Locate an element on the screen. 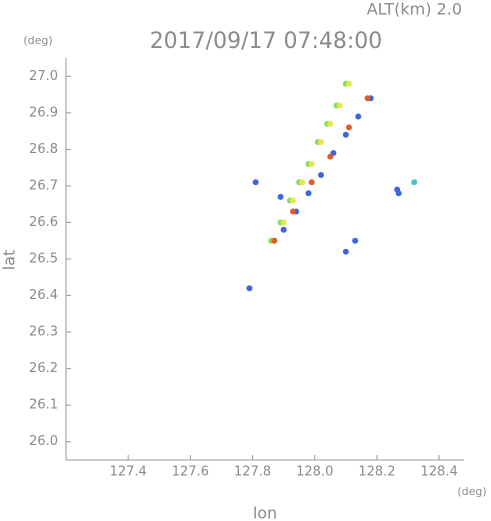 The height and width of the screenshot is (521, 491). y-tick-label: 26.0 is located at coordinates (43, 441).